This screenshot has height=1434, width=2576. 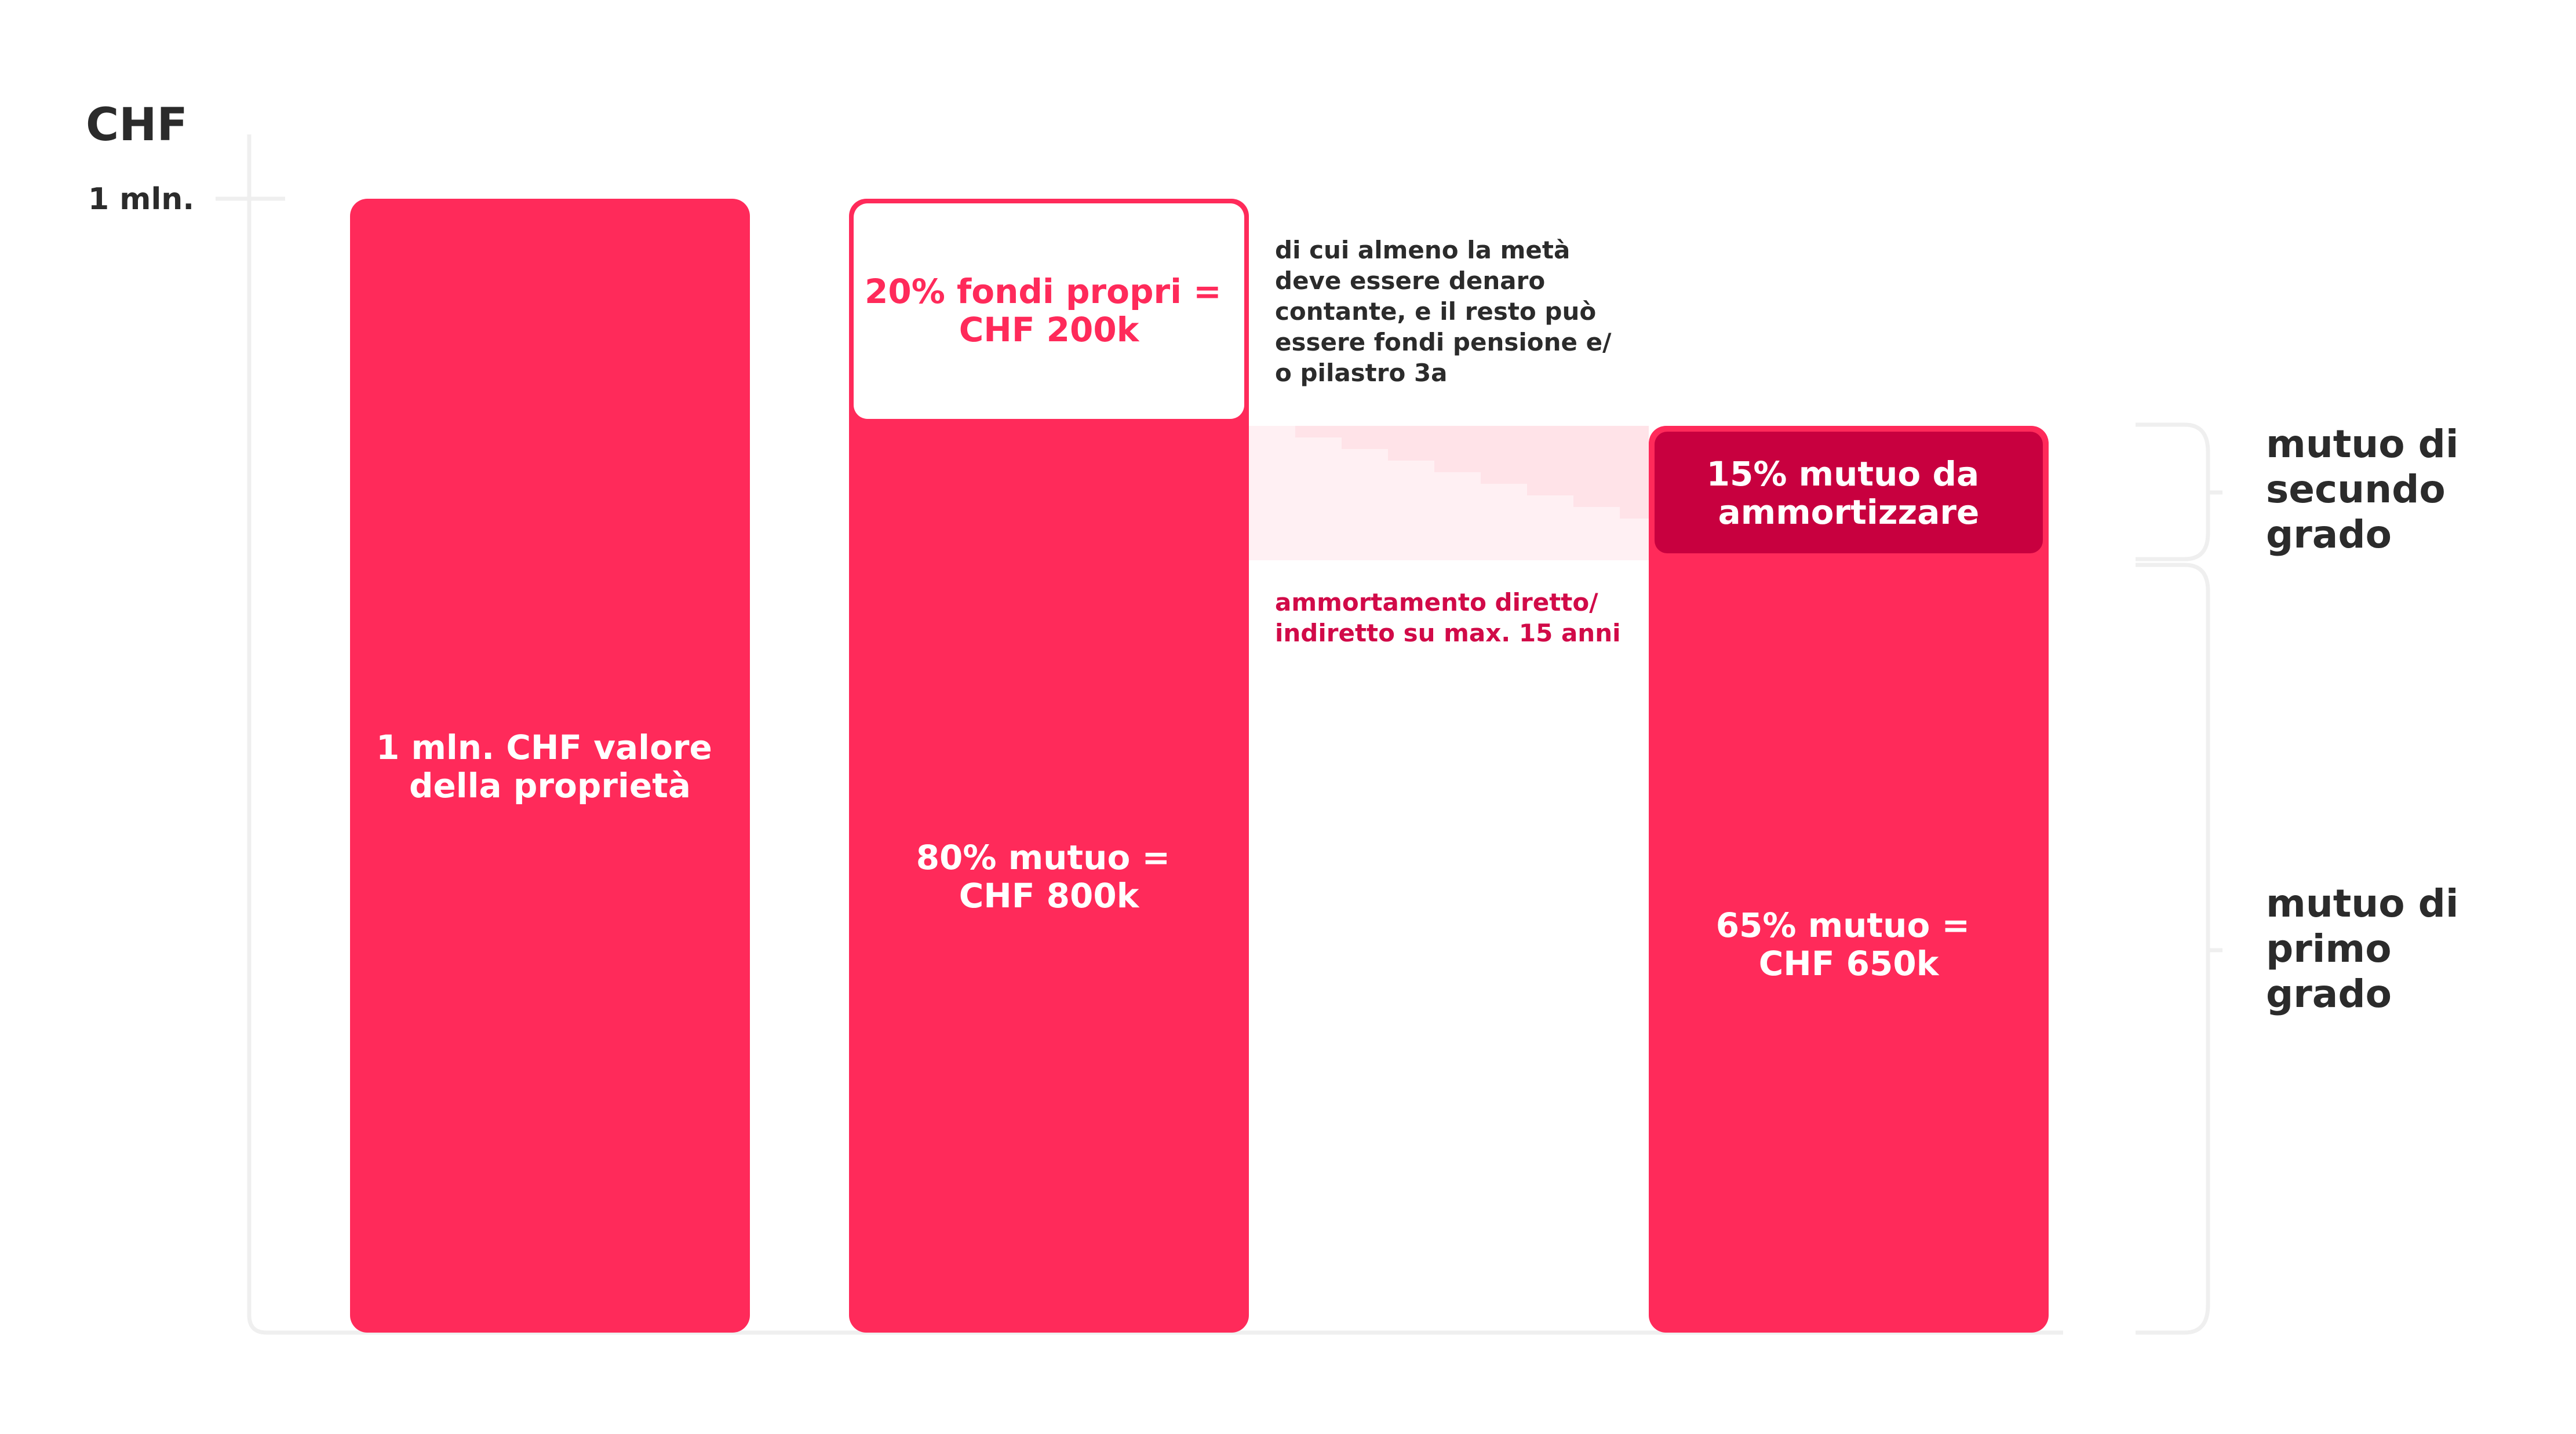 What do you see at coordinates (2369, 948) in the screenshot?
I see `bracket-first-mortgage-label: mutuo di primo grado` at bounding box center [2369, 948].